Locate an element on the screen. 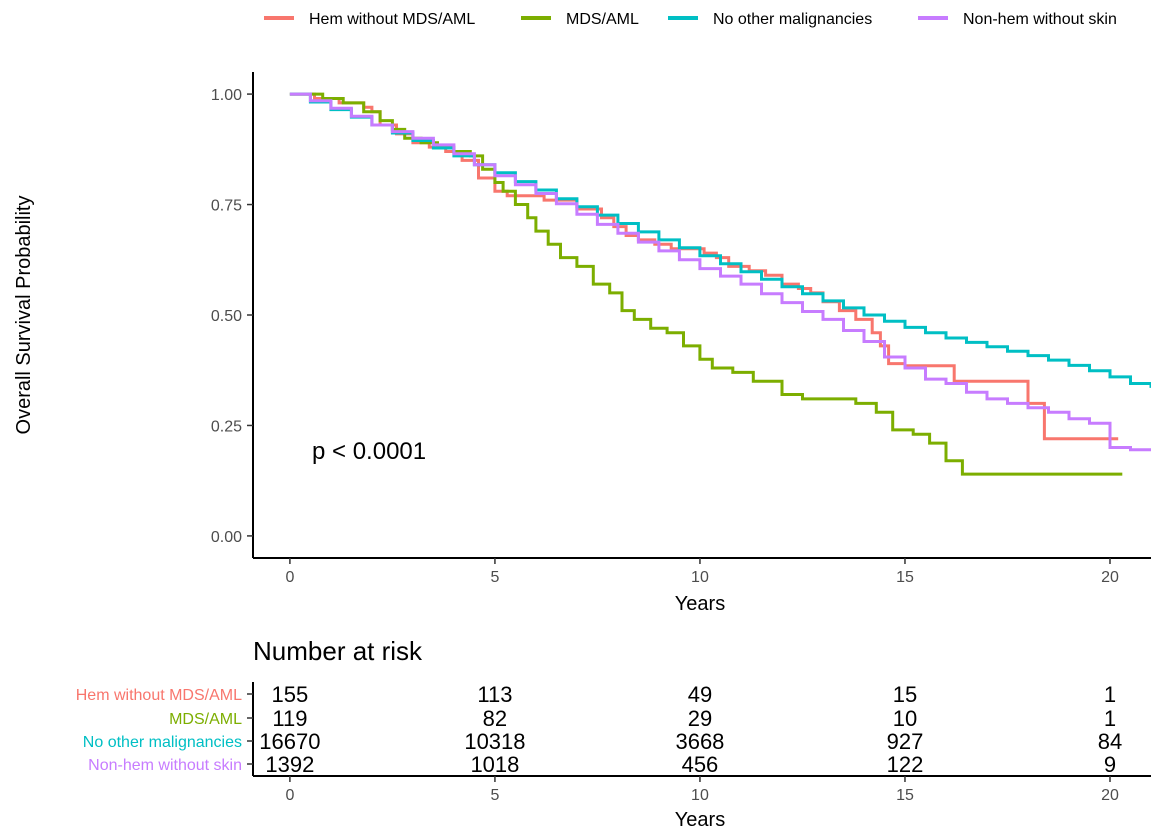  risk-table-axes is located at coordinates (701, 729).